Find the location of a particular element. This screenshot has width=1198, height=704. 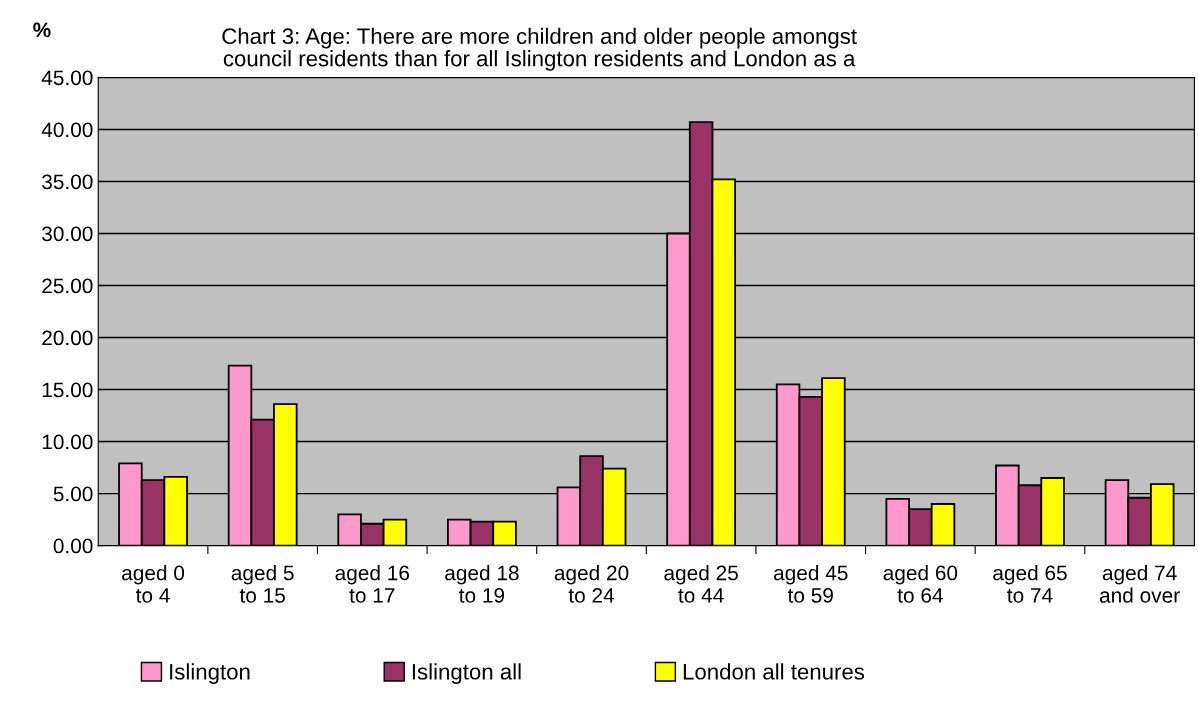

y-tick-label: 40.00 is located at coordinates (67, 130).